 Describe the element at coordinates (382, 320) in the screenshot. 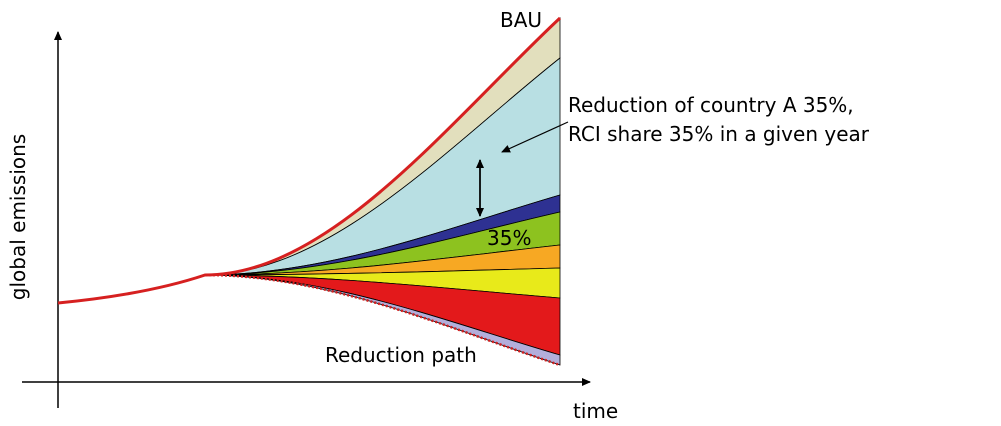

I see `reduction-path-line` at that location.